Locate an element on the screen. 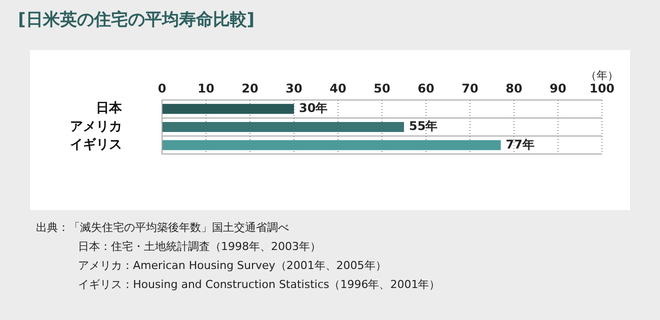  x-axis-title: （年） is located at coordinates (602, 75).